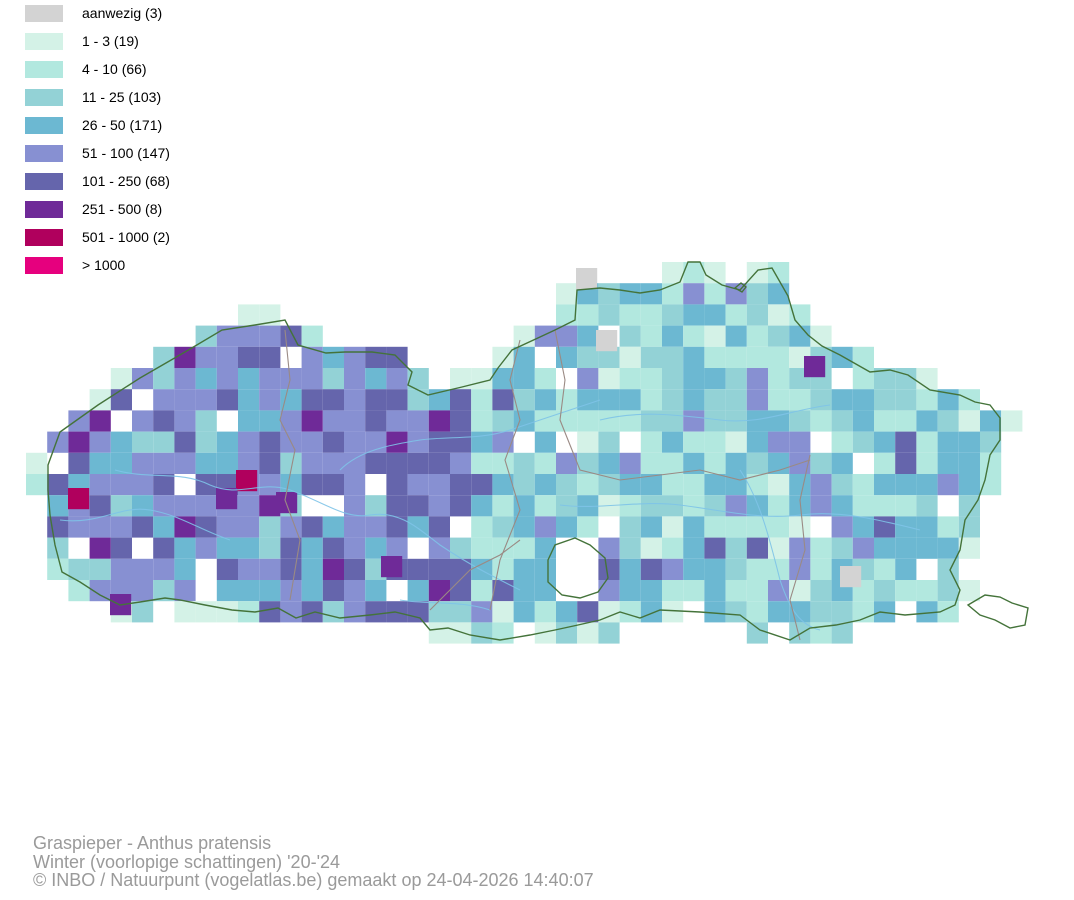 The width and height of the screenshot is (1074, 900). What do you see at coordinates (126, 237) in the screenshot?
I see `legend-label: 501 - 1000 (2)` at bounding box center [126, 237].